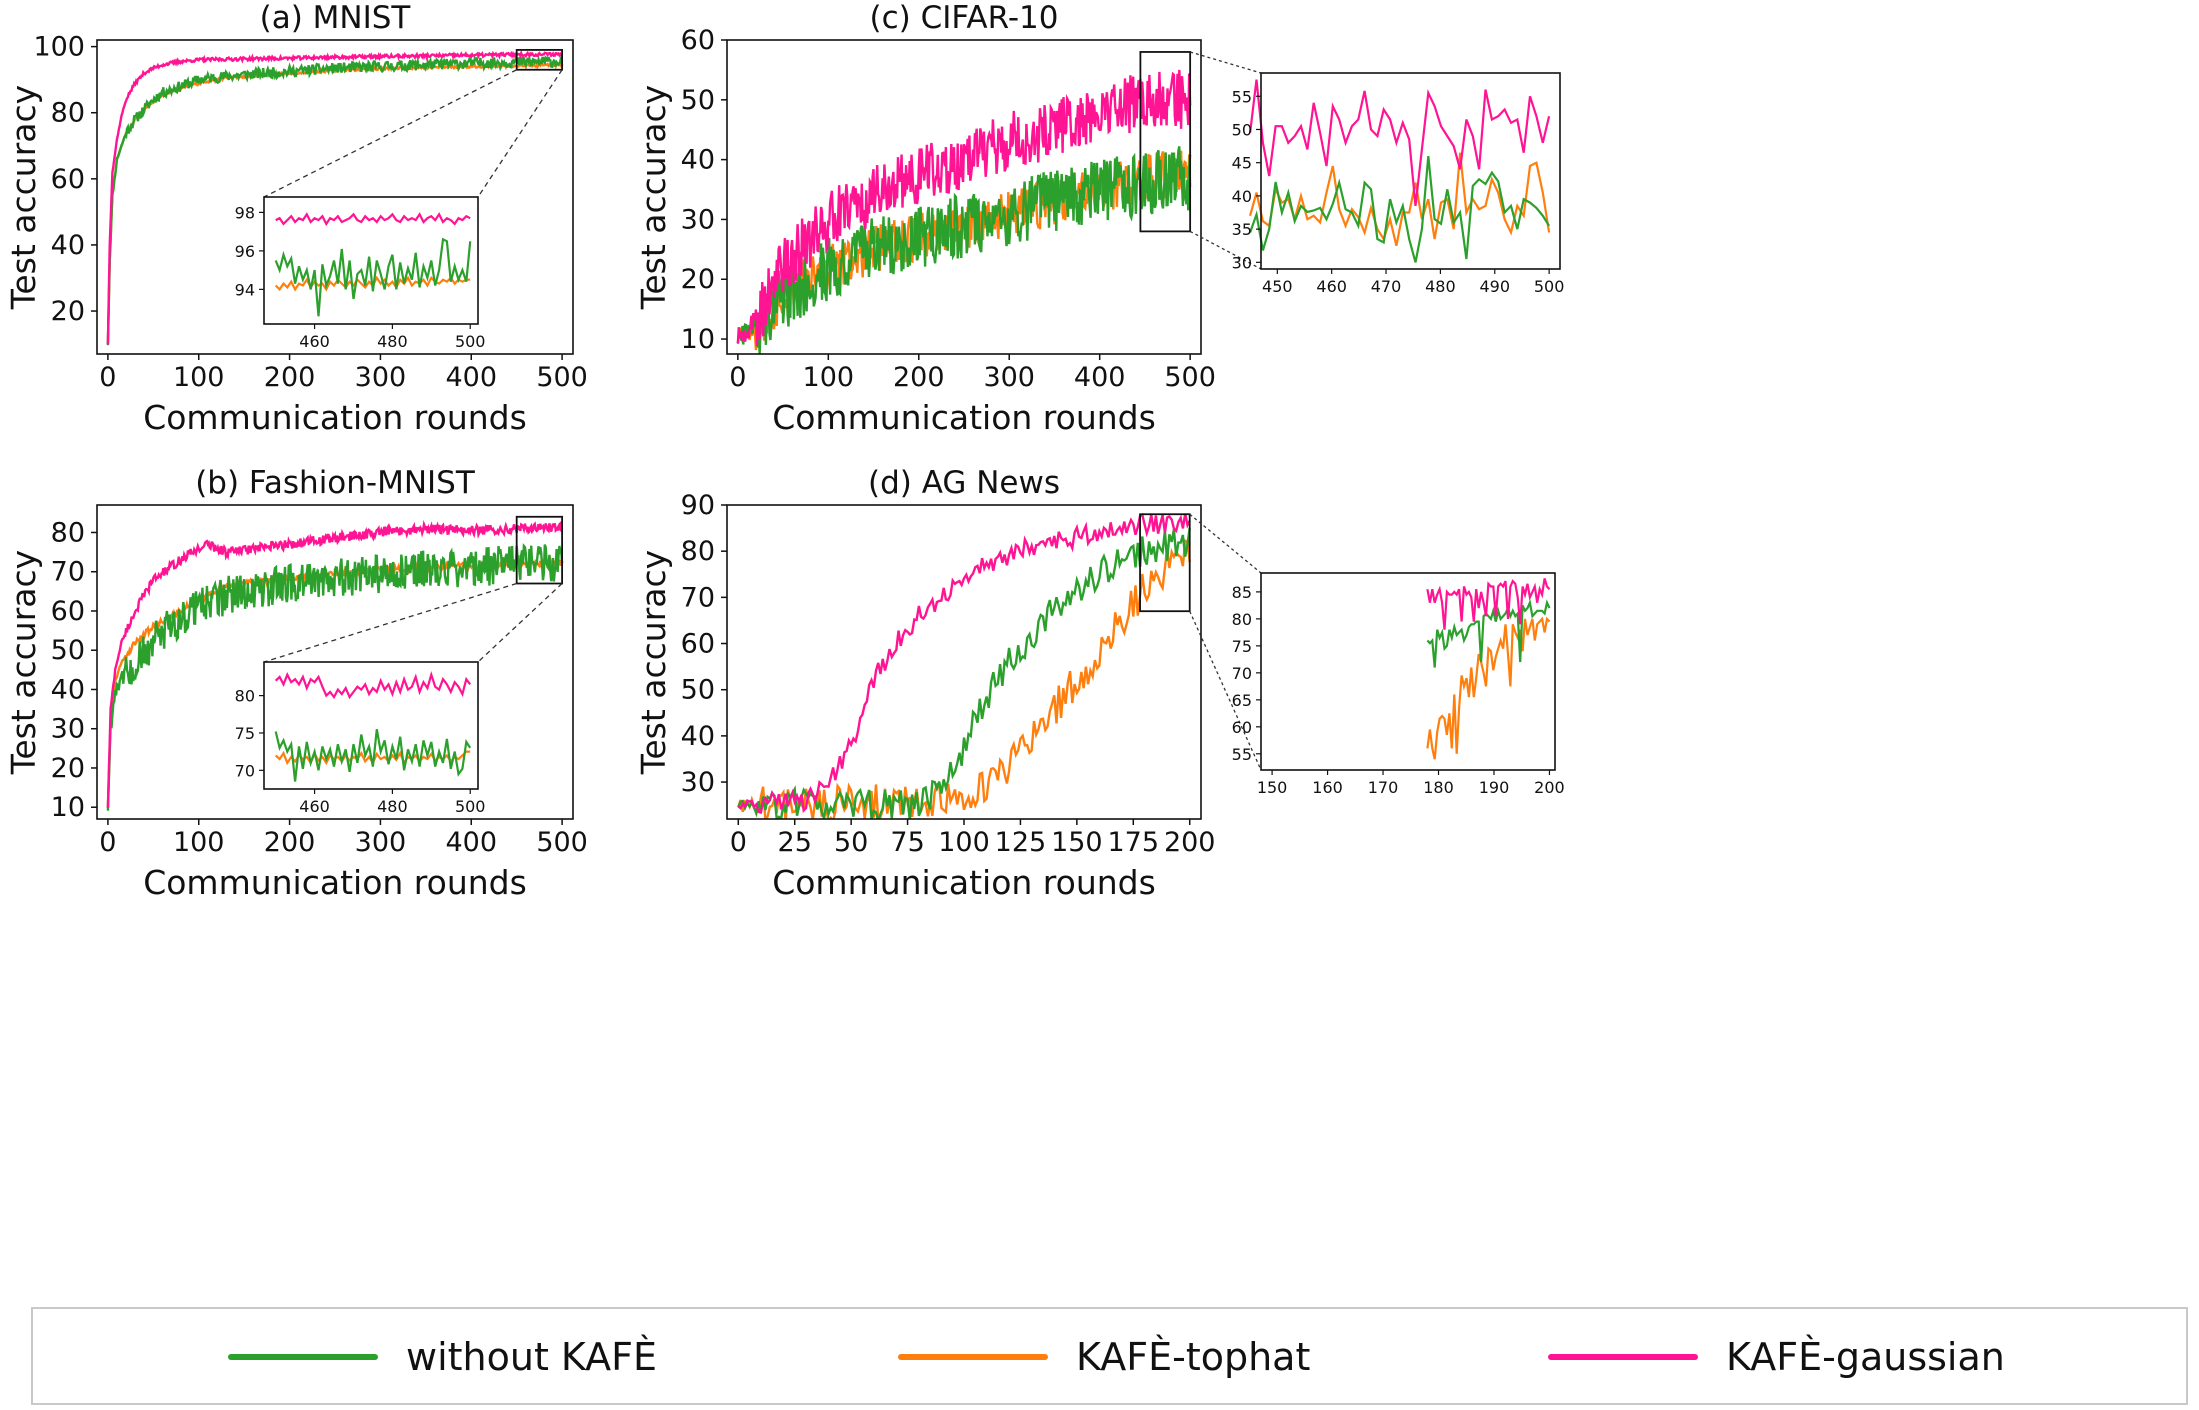 The image size is (2199, 1410). I want to click on inset-x-tick-label: 160, so click(1327, 787).